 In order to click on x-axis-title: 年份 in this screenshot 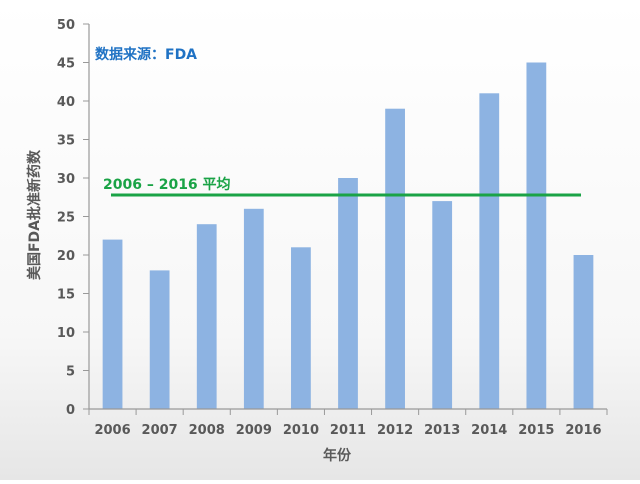, I will do `click(337, 455)`.